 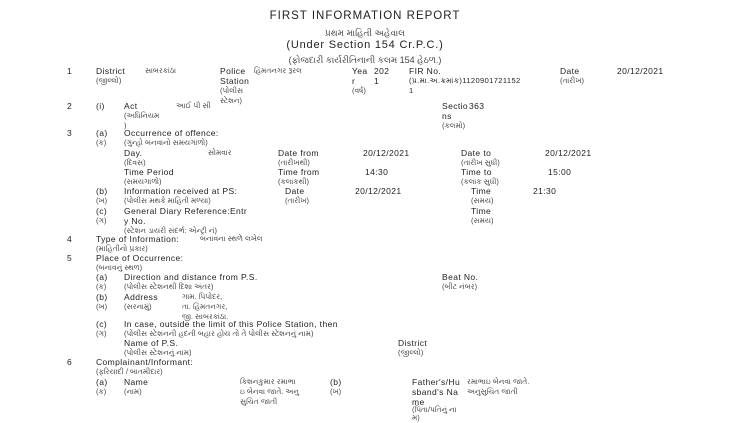 I want to click on sections-value: 363, so click(x=477, y=106).